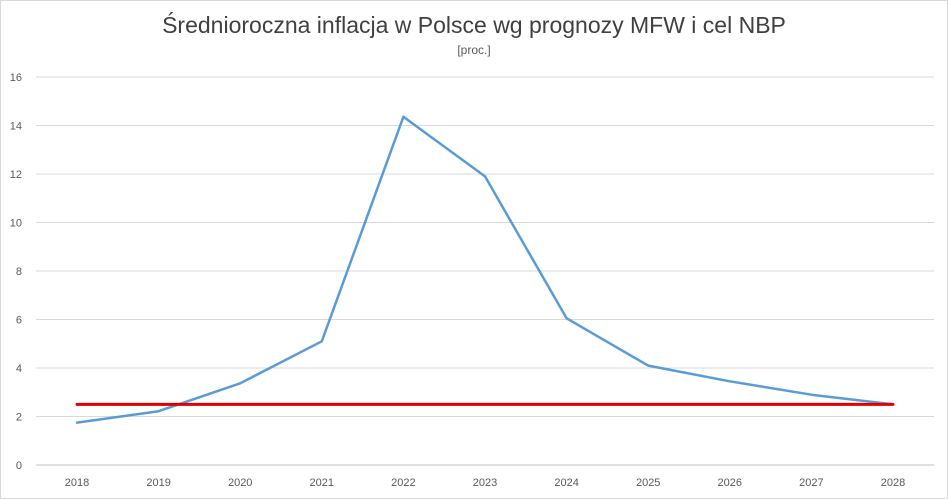 The height and width of the screenshot is (499, 948). I want to click on x-tick-label: 2020, so click(240, 483).